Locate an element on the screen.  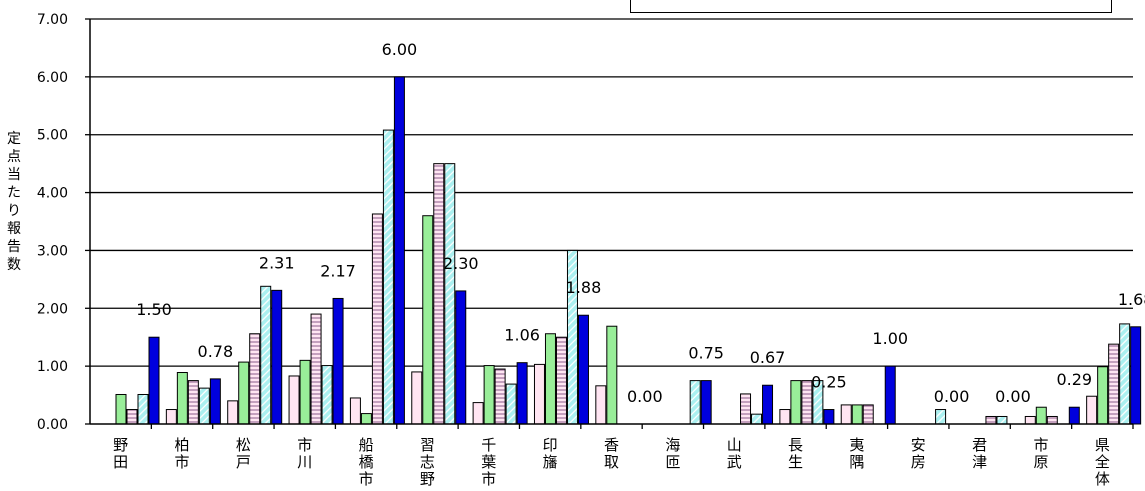
data-label: 0.78 is located at coordinates (216, 351).